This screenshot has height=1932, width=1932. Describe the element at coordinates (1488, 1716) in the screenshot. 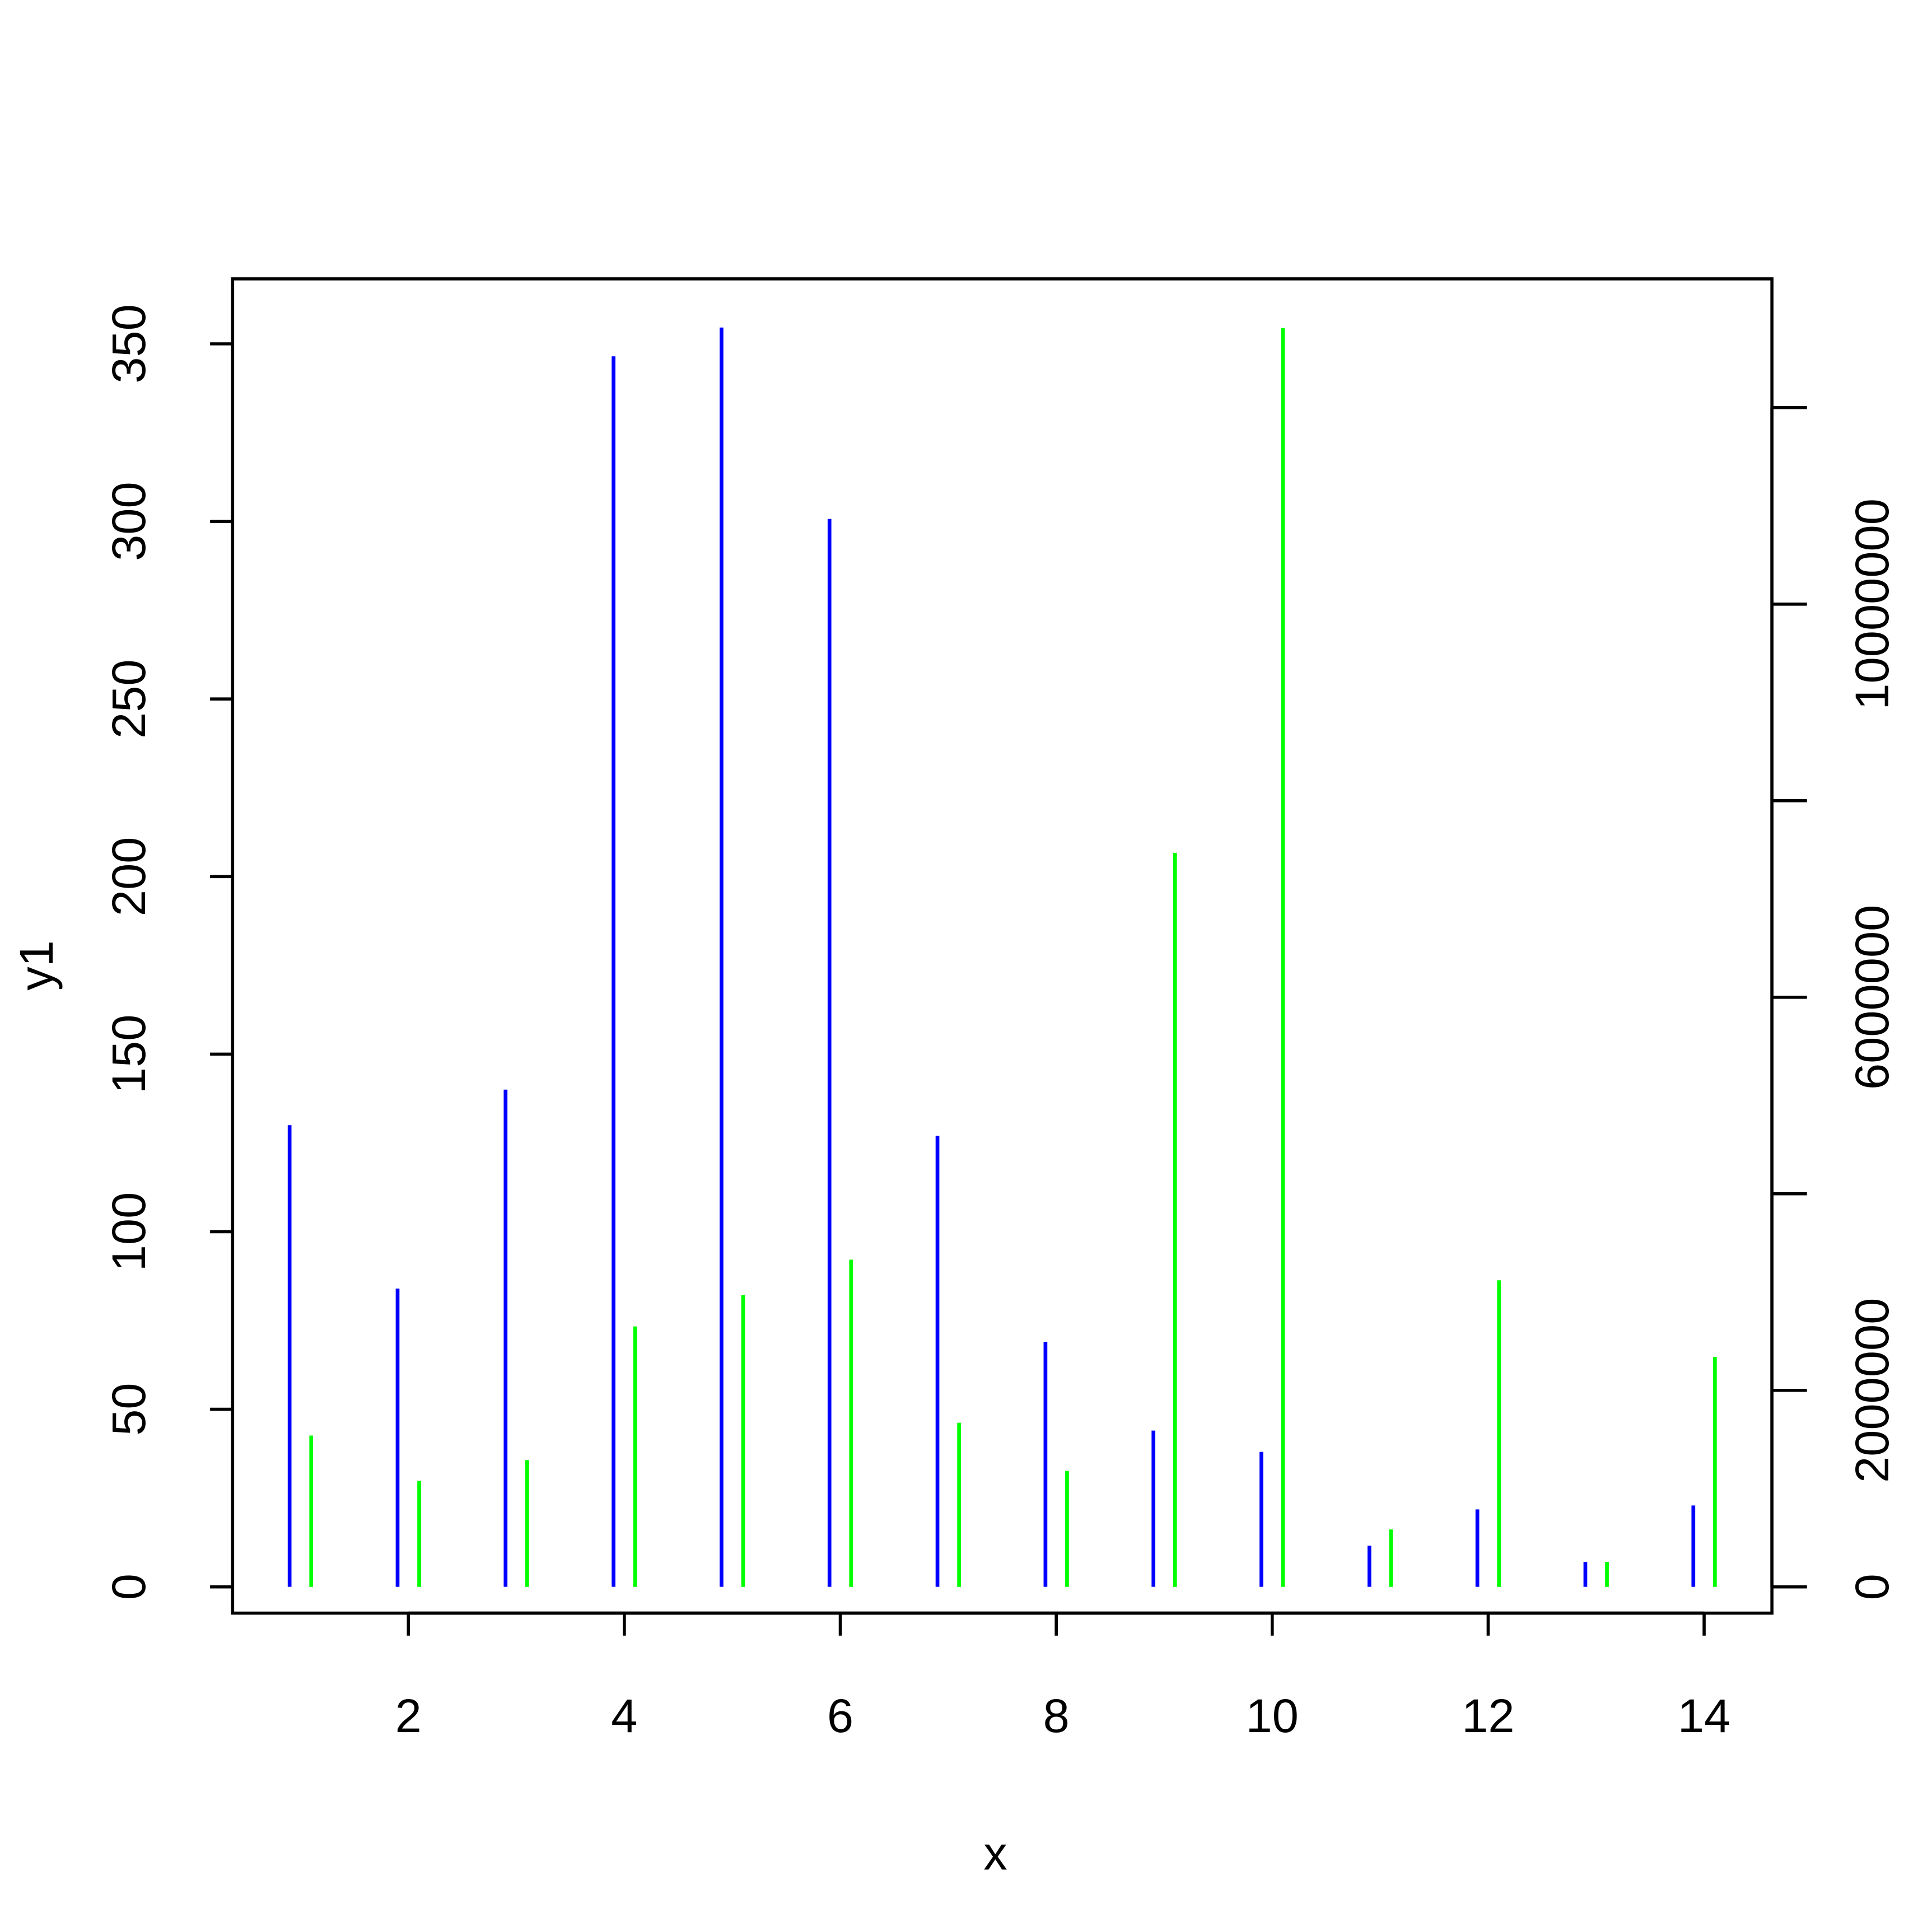

I see `x-tick-label: 12` at that location.